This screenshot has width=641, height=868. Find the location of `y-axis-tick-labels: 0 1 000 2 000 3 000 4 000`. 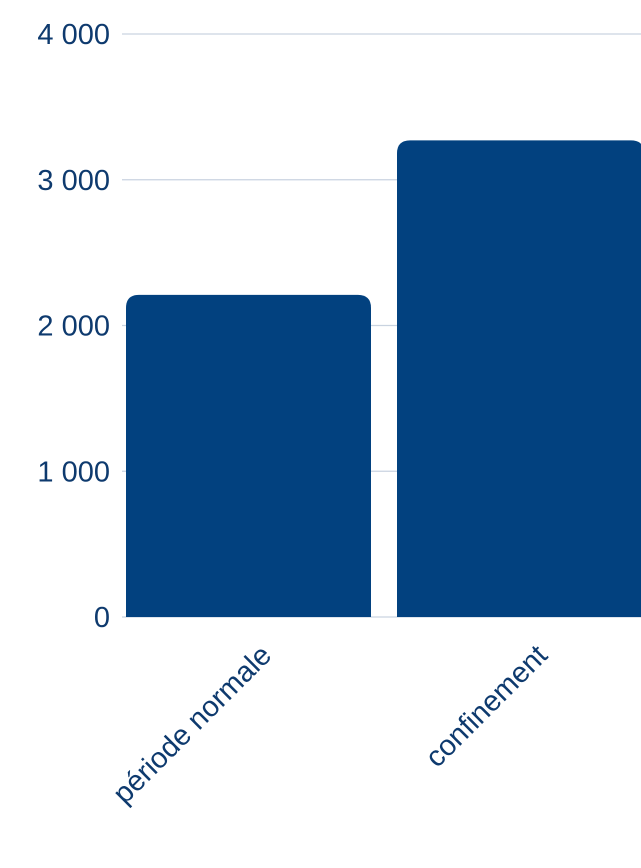

y-axis-tick-labels: 0 1 000 2 000 3 000 4 000 is located at coordinates (73, 326).